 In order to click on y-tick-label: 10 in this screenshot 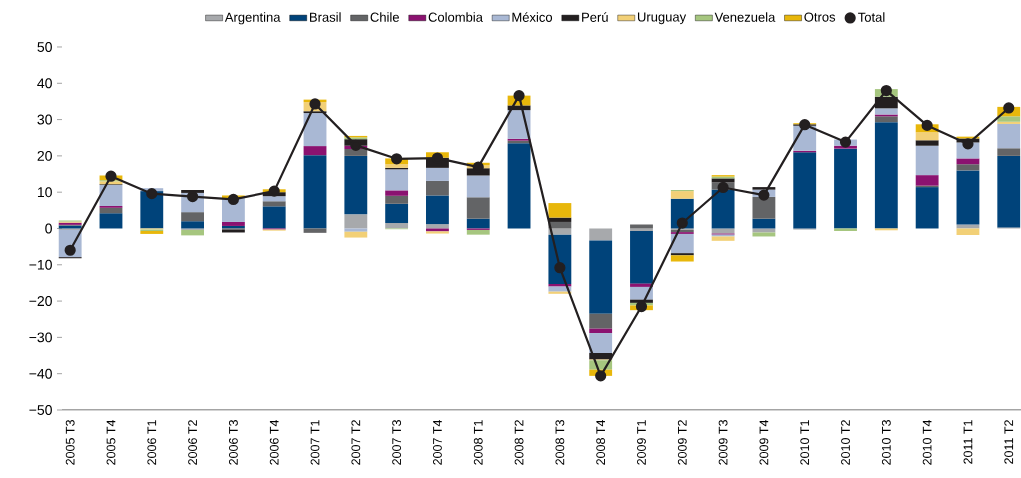, I will do `click(44, 192)`.